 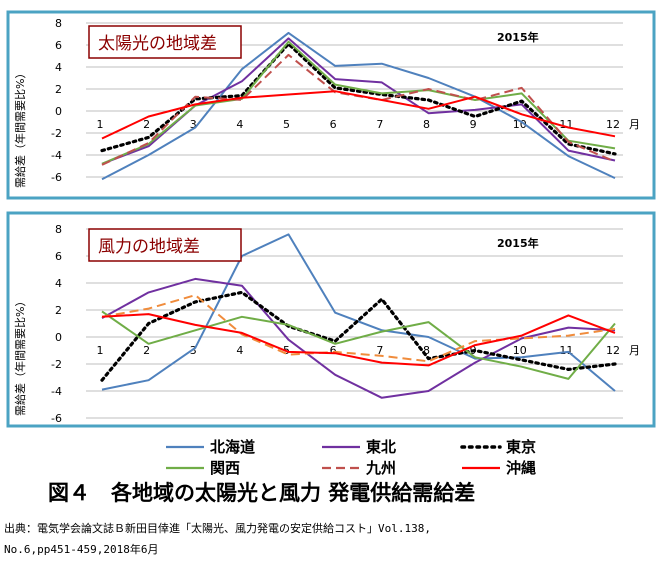 What do you see at coordinates (520, 124) in the screenshot?
I see `solar-x-tick-label: 10` at bounding box center [520, 124].